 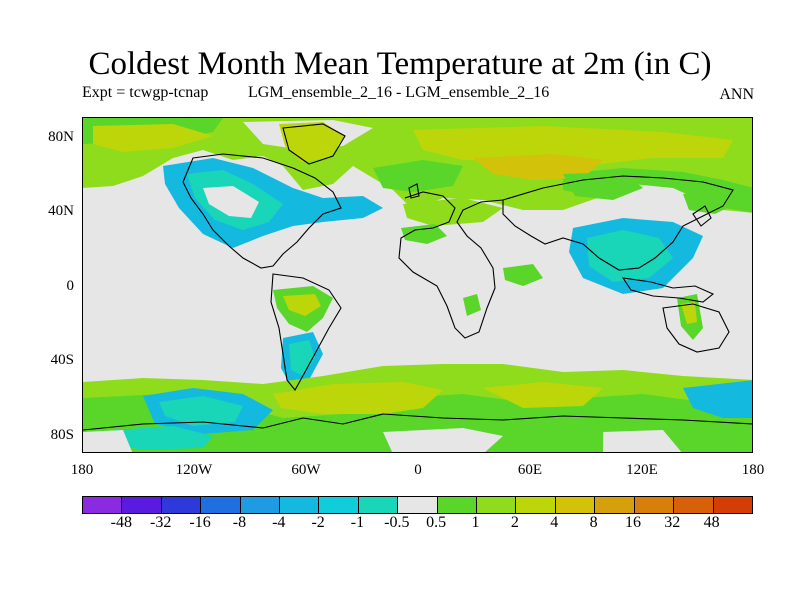 I want to click on australia-olive, so click(x=689, y=313).